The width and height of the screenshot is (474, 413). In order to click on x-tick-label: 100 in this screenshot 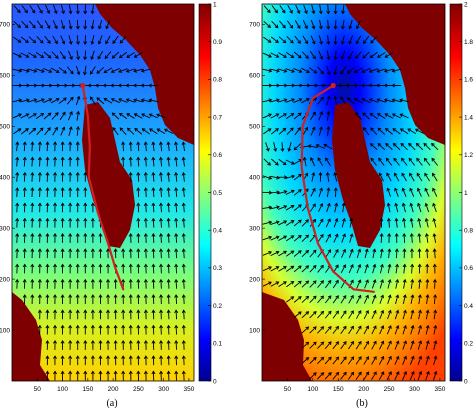, I will do `click(62, 389)`.